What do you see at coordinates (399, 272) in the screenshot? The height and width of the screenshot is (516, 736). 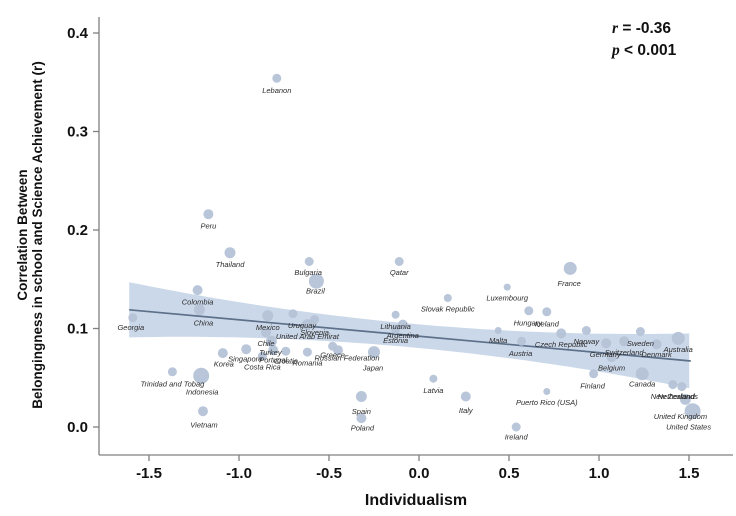 I see `data-point-label: Qatar` at bounding box center [399, 272].